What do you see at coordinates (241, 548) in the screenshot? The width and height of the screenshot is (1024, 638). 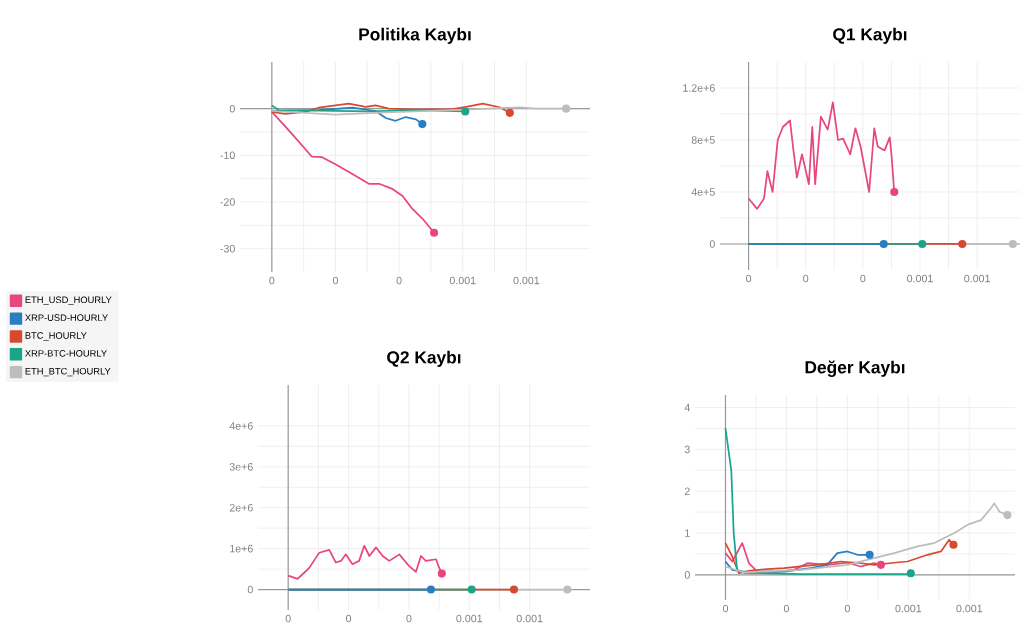 I see `y-tick-label: 1e+6` at bounding box center [241, 548].